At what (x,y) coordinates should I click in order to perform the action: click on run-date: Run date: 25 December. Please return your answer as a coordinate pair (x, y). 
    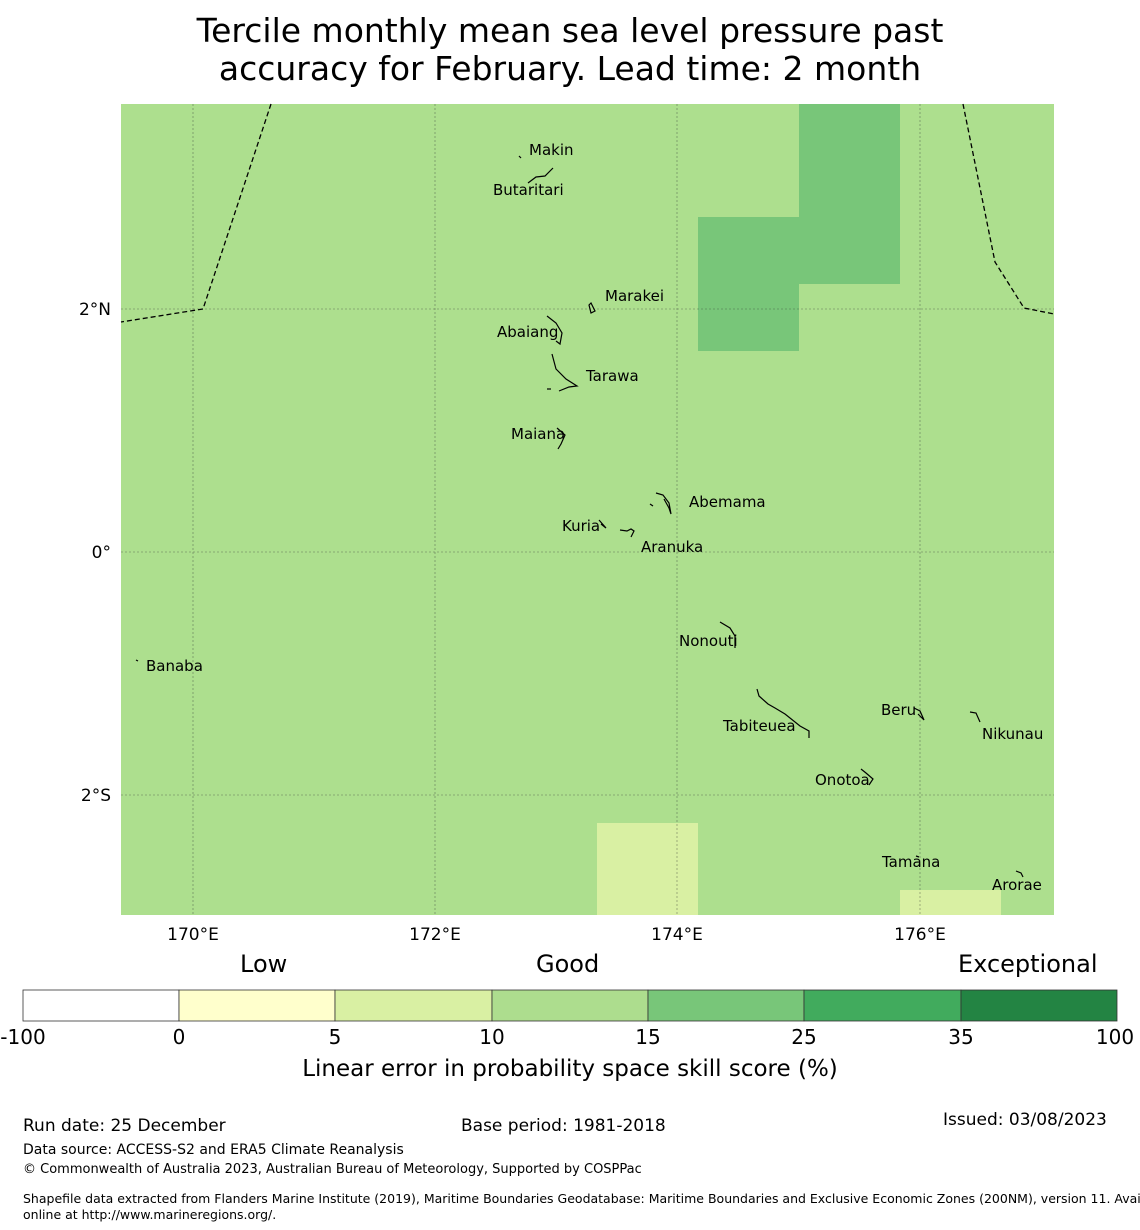
    Looking at the image, I should click on (124, 1126).